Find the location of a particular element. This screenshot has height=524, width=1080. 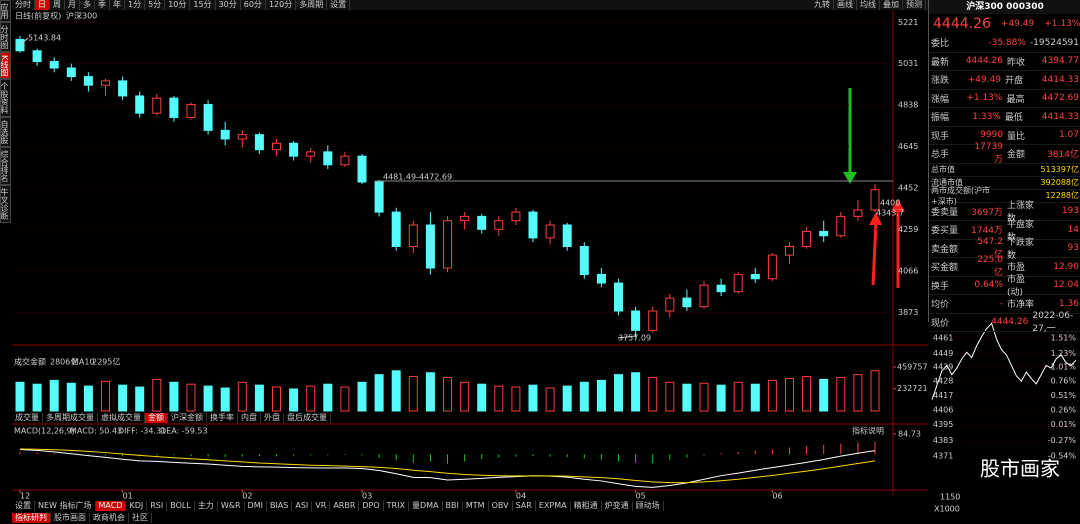

y-tick-label: -0.54% is located at coordinates (1062, 456).